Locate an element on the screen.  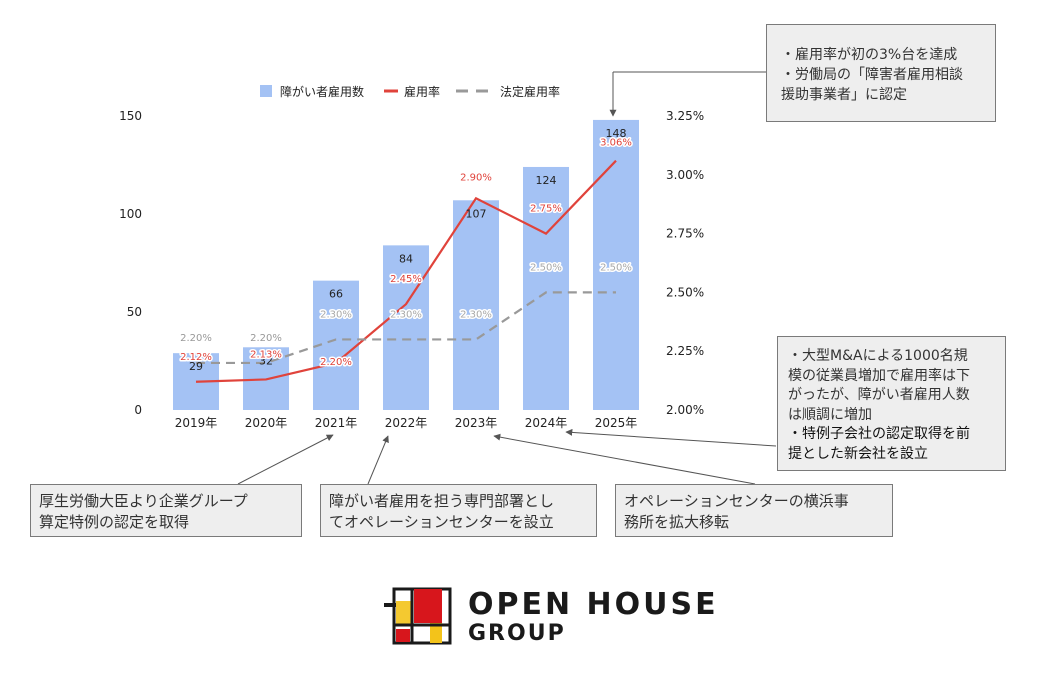
bar-value-label: 124 is located at coordinates (546, 180).